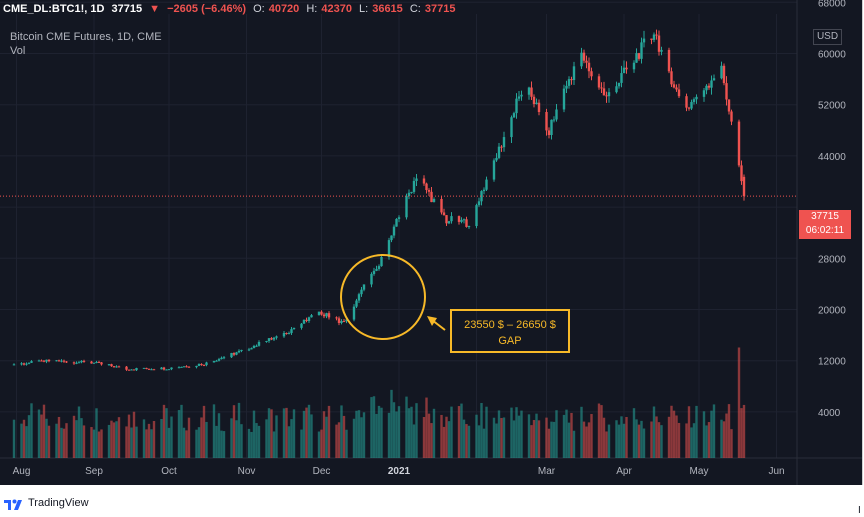 Image resolution: width=864 pixels, height=517 pixels. What do you see at coordinates (827, 37) in the screenshot?
I see `currency-badge: USD` at bounding box center [827, 37].